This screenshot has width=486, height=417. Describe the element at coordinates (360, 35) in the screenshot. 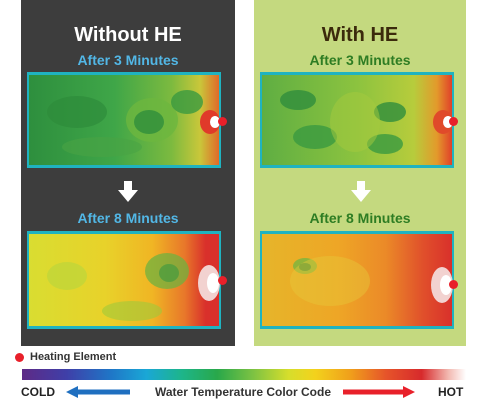

I see `panel-title-with-he: With HE` at that location.